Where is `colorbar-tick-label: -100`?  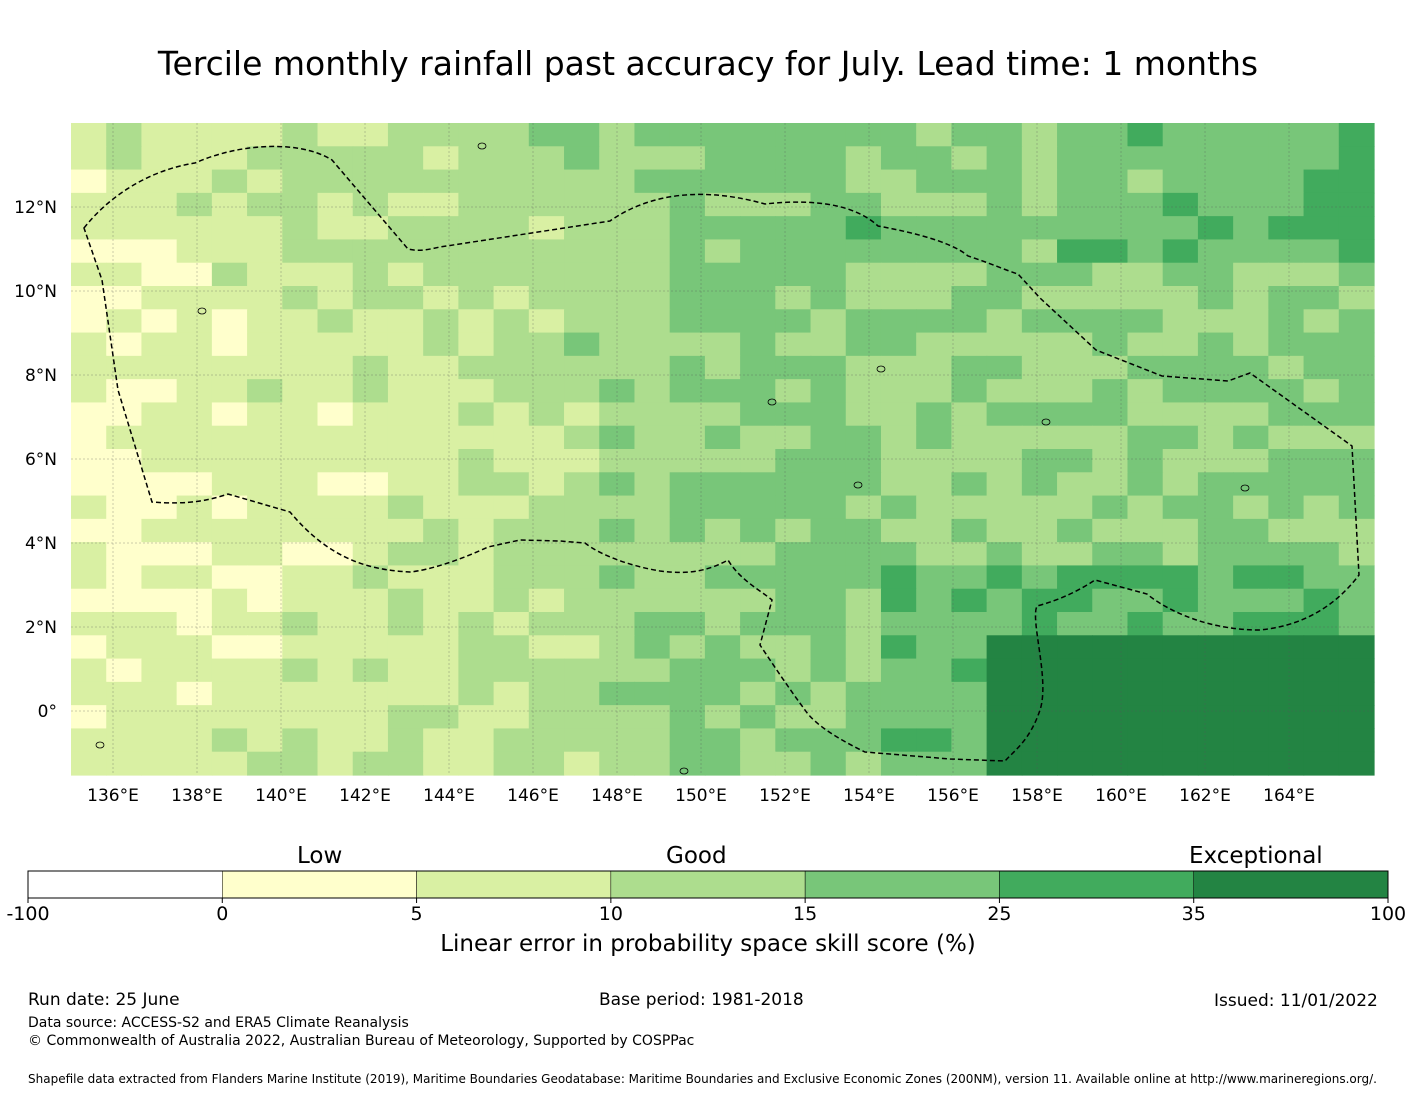 colorbar-tick-label: -100 is located at coordinates (27, 914).